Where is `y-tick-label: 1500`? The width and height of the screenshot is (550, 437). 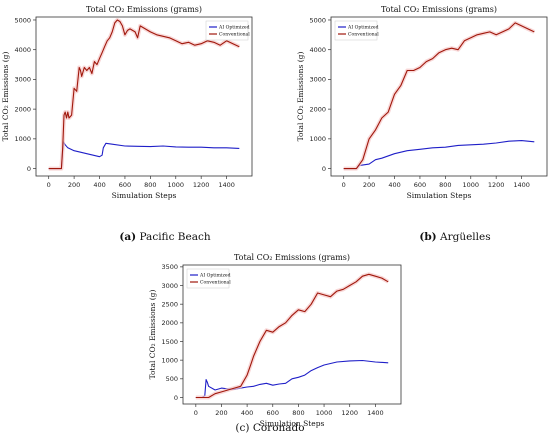
y-tick-label: 1500 is located at coordinates (169, 342).